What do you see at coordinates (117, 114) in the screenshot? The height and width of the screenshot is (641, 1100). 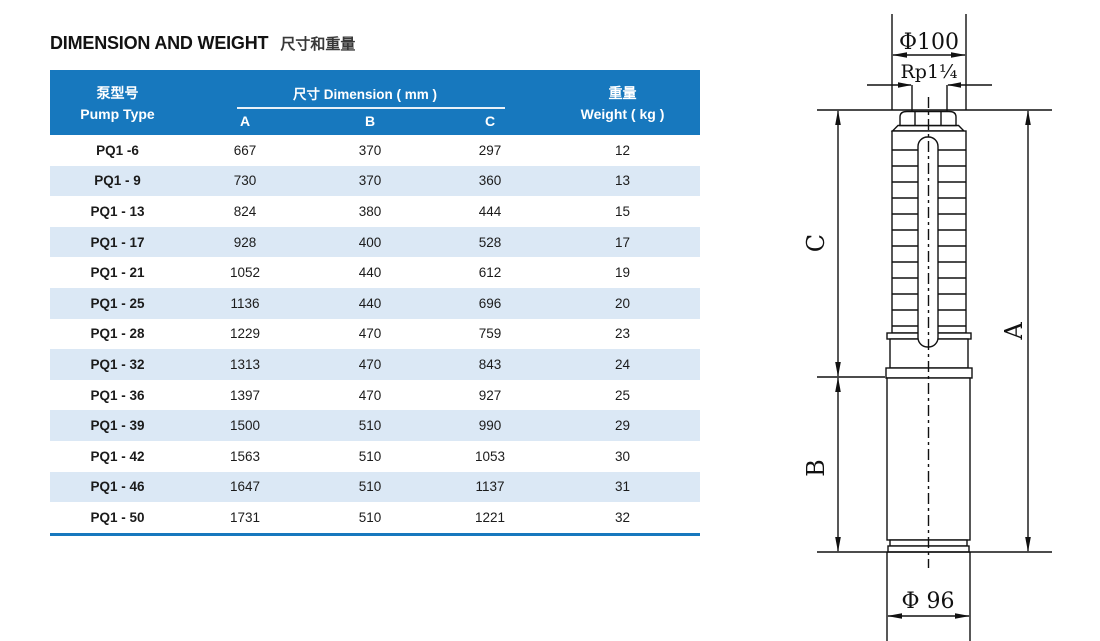 I see `header-pump-type-en: Pump Type` at bounding box center [117, 114].